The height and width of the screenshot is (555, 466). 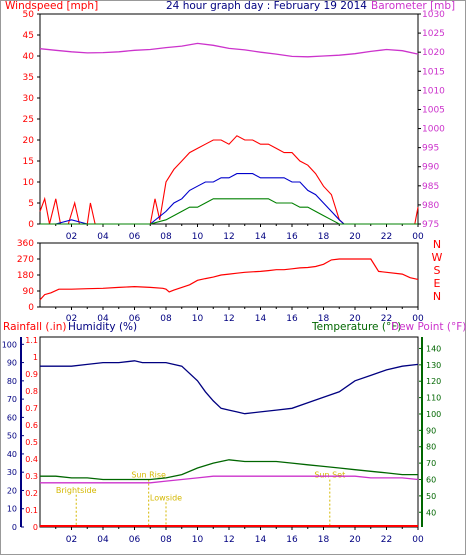 I want to click on humidity-tick-label: 10, so click(x=12, y=509).